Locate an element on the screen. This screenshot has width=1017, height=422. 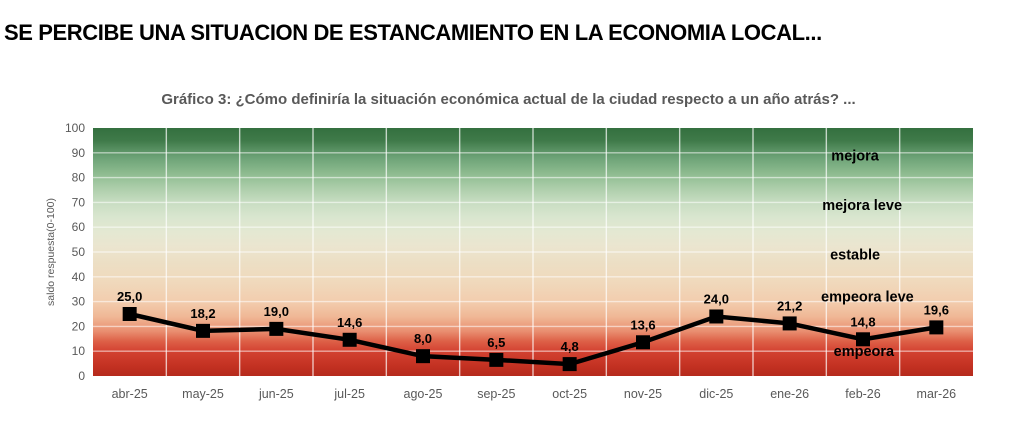
svg-text: 40 is located at coordinates (79, 277).